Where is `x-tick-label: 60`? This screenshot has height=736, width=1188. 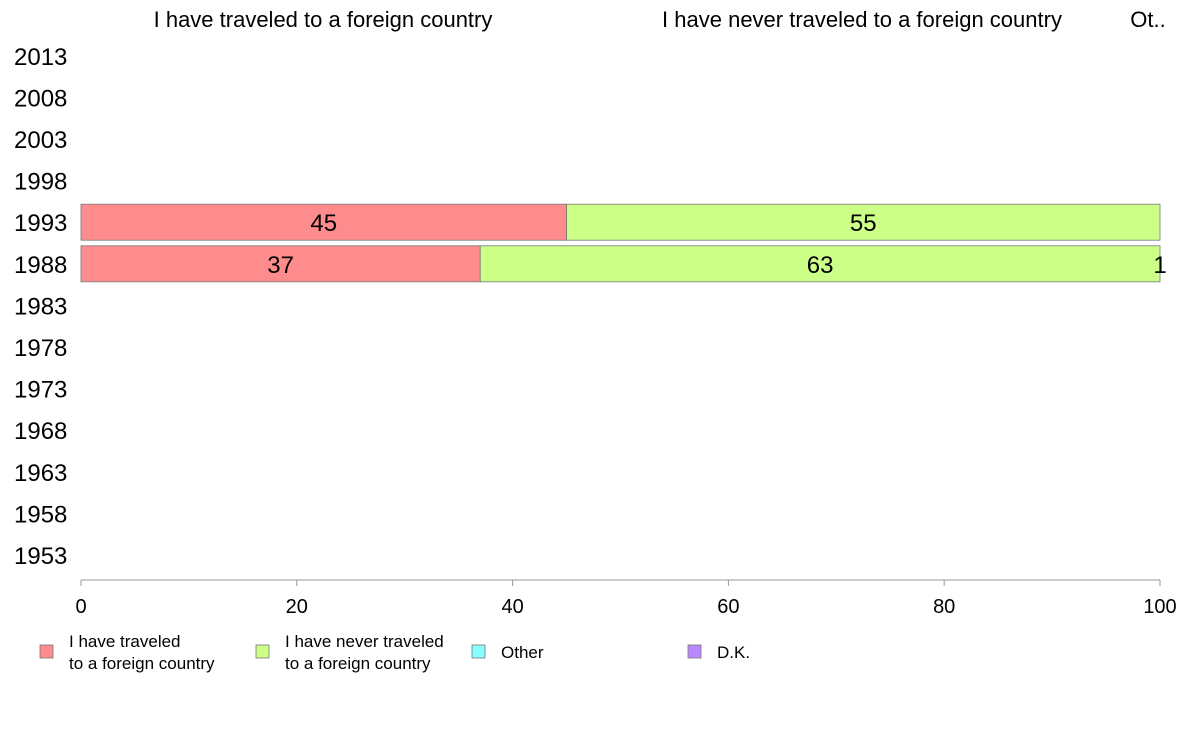
x-tick-label: 60 is located at coordinates (728, 607).